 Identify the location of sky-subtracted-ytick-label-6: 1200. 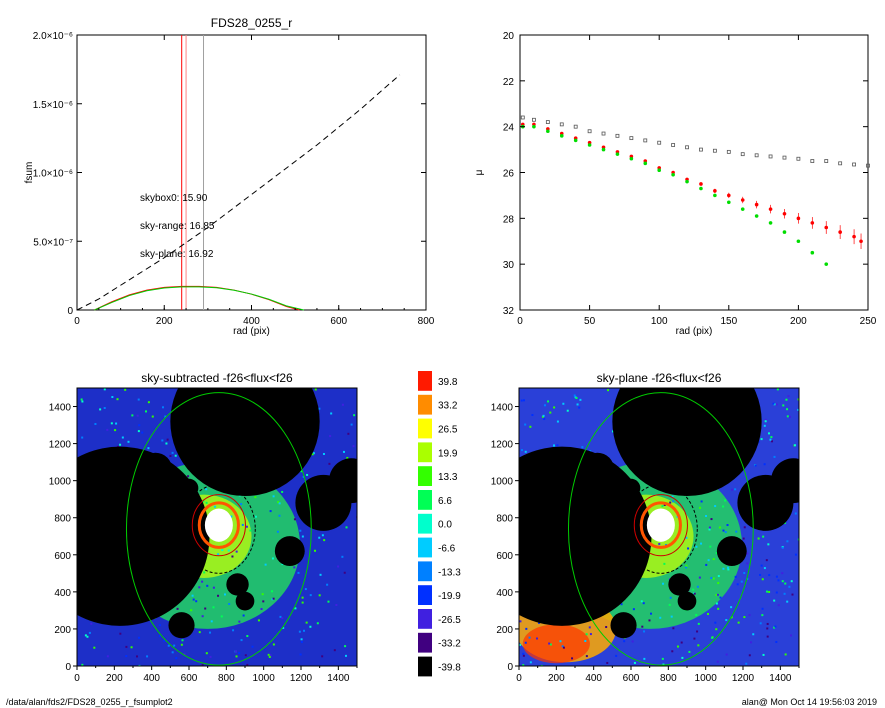
(60, 445).